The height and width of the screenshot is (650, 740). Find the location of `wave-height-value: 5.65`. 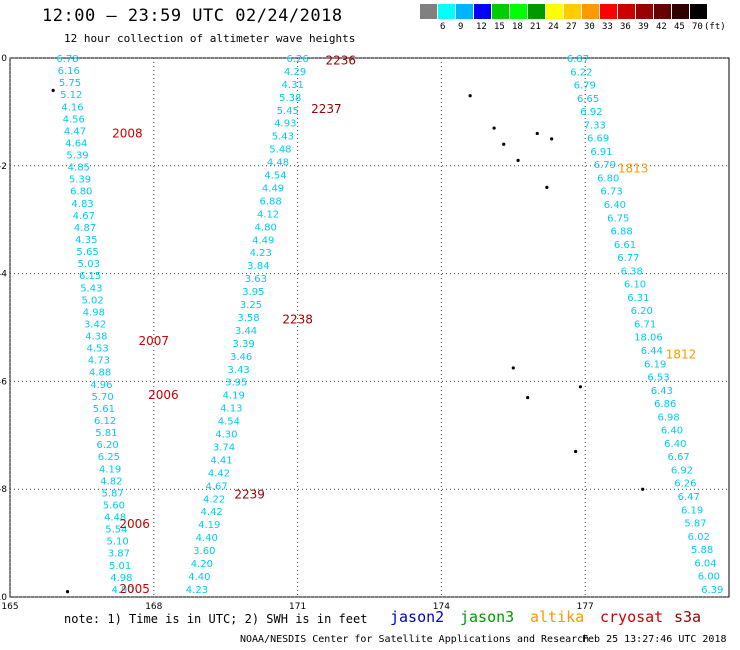

wave-height-value: 5.65 is located at coordinates (87, 252).